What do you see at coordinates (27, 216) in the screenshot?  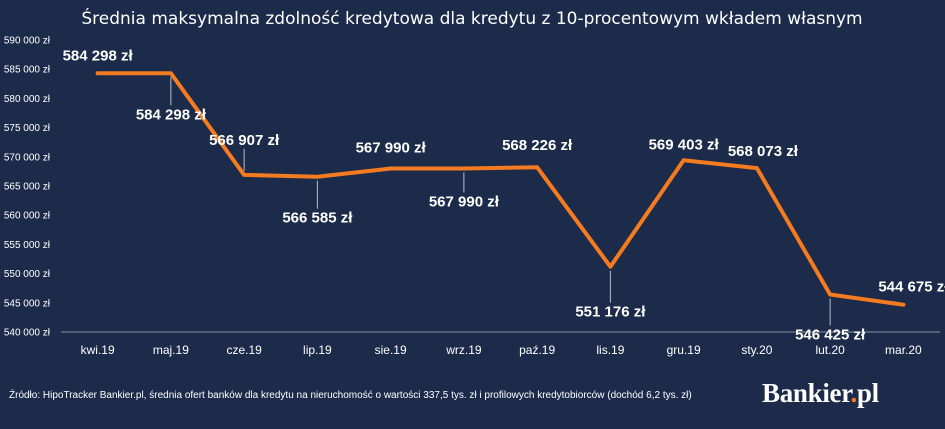 I see `y-tick-label: 560 000 zł` at bounding box center [27, 216].